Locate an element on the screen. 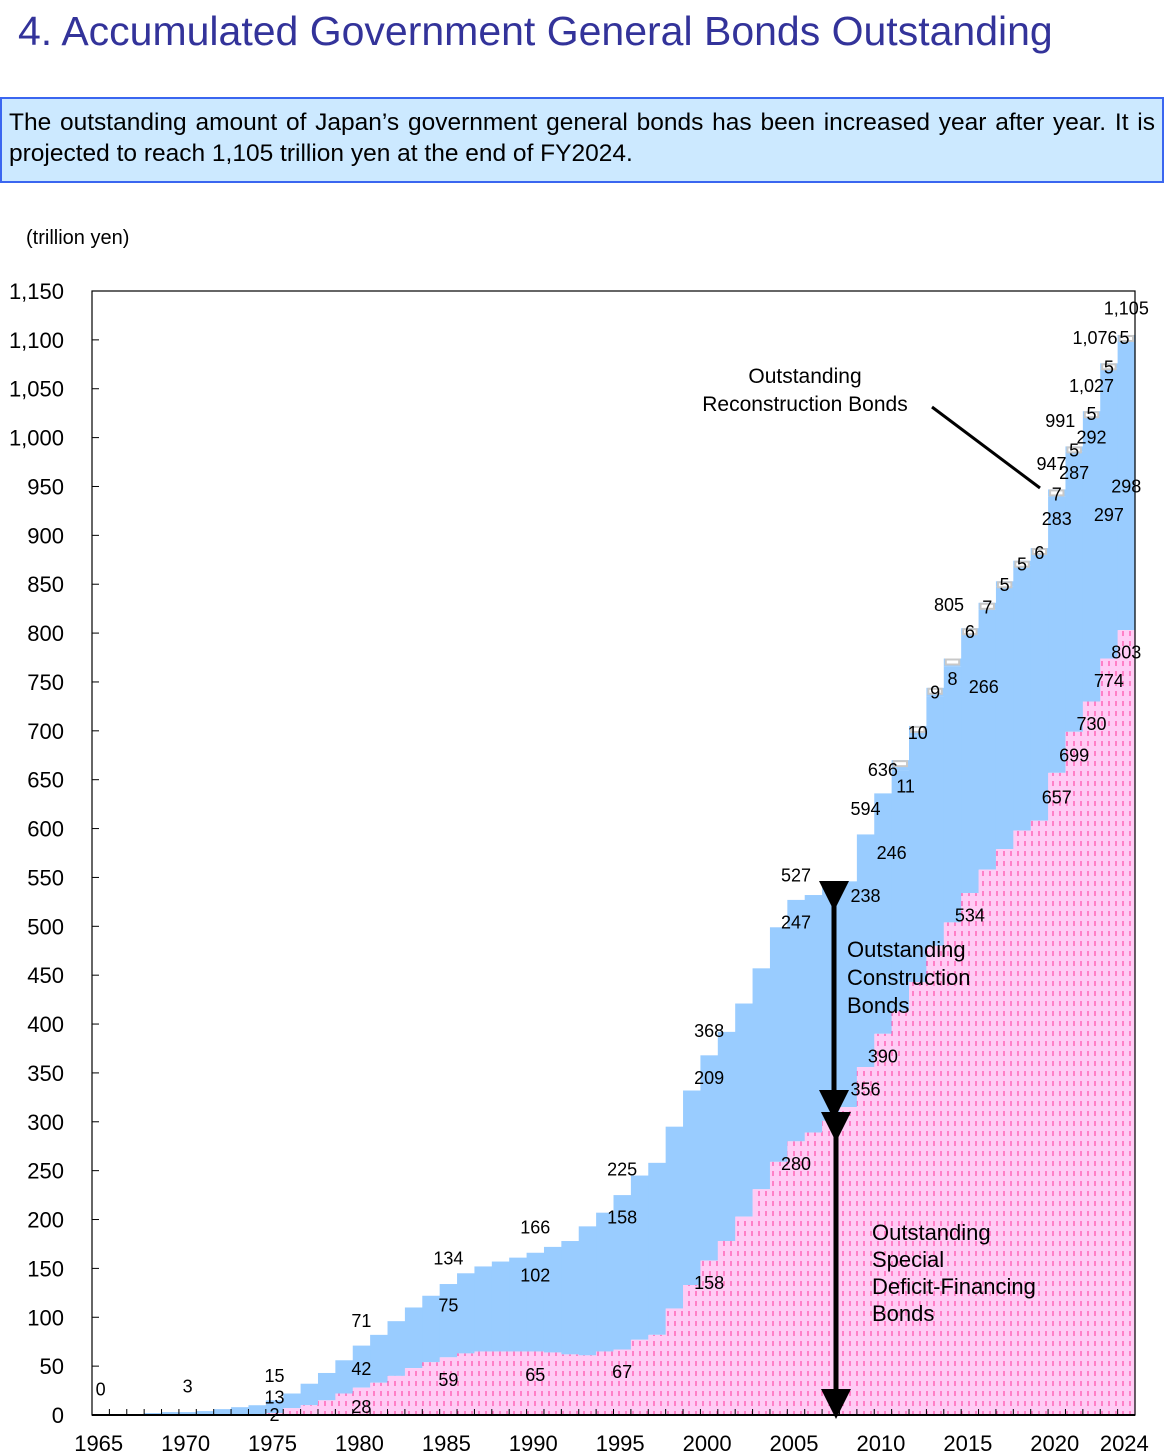  y-tick-label: 550 is located at coordinates (45, 877).